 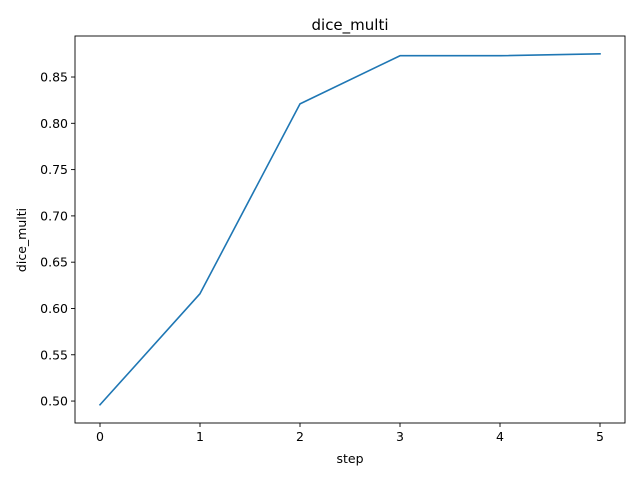 I want to click on y-tick-label: 0.80, so click(x=54, y=123).